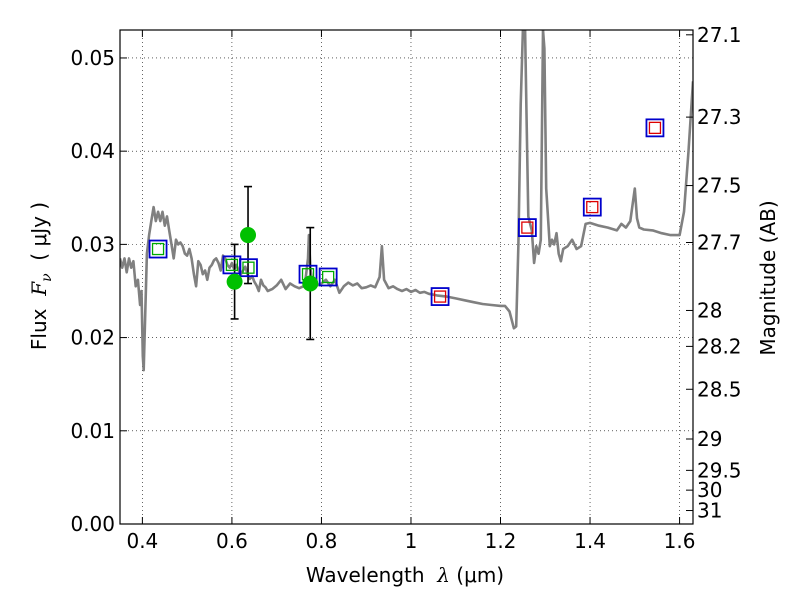 The width and height of the screenshot is (800, 600). What do you see at coordinates (768, 277) in the screenshot?
I see `magnitude-axis-title: Magnitude (AB)` at bounding box center [768, 277].